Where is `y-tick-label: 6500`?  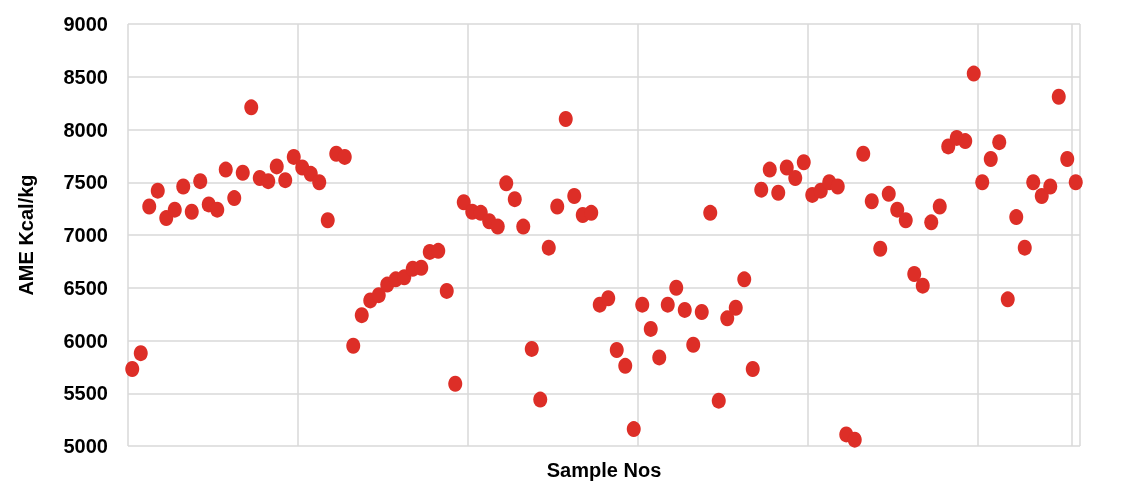
y-tick-label: 6500 is located at coordinates (85, 287).